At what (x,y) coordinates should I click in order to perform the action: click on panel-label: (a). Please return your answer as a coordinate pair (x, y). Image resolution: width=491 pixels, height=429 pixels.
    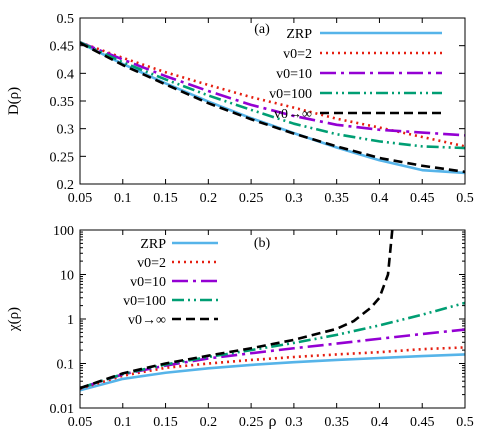
    Looking at the image, I should click on (262, 29).